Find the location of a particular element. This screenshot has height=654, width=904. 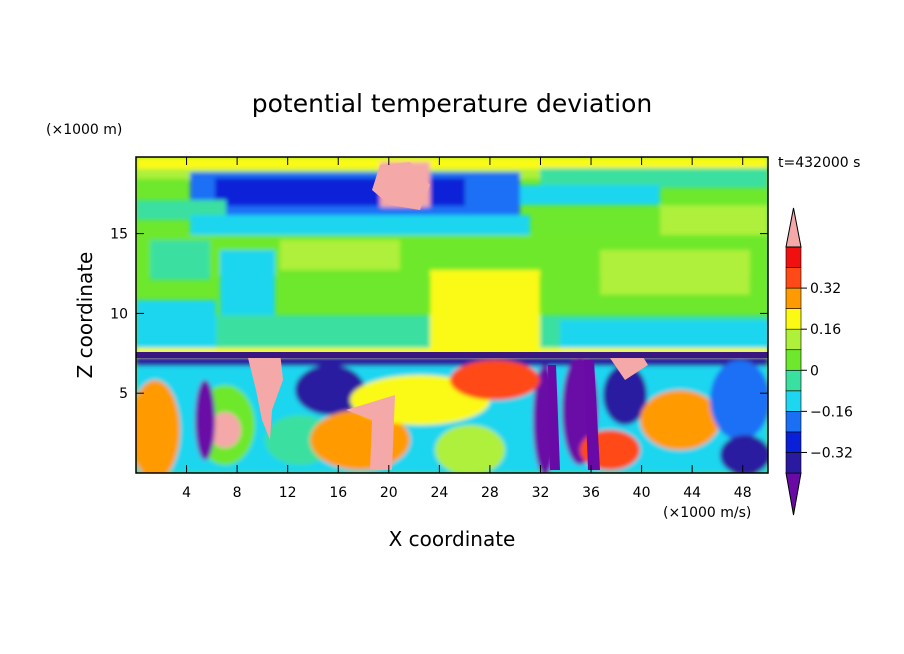

colorbar-label: −0.16 is located at coordinates (831, 412).